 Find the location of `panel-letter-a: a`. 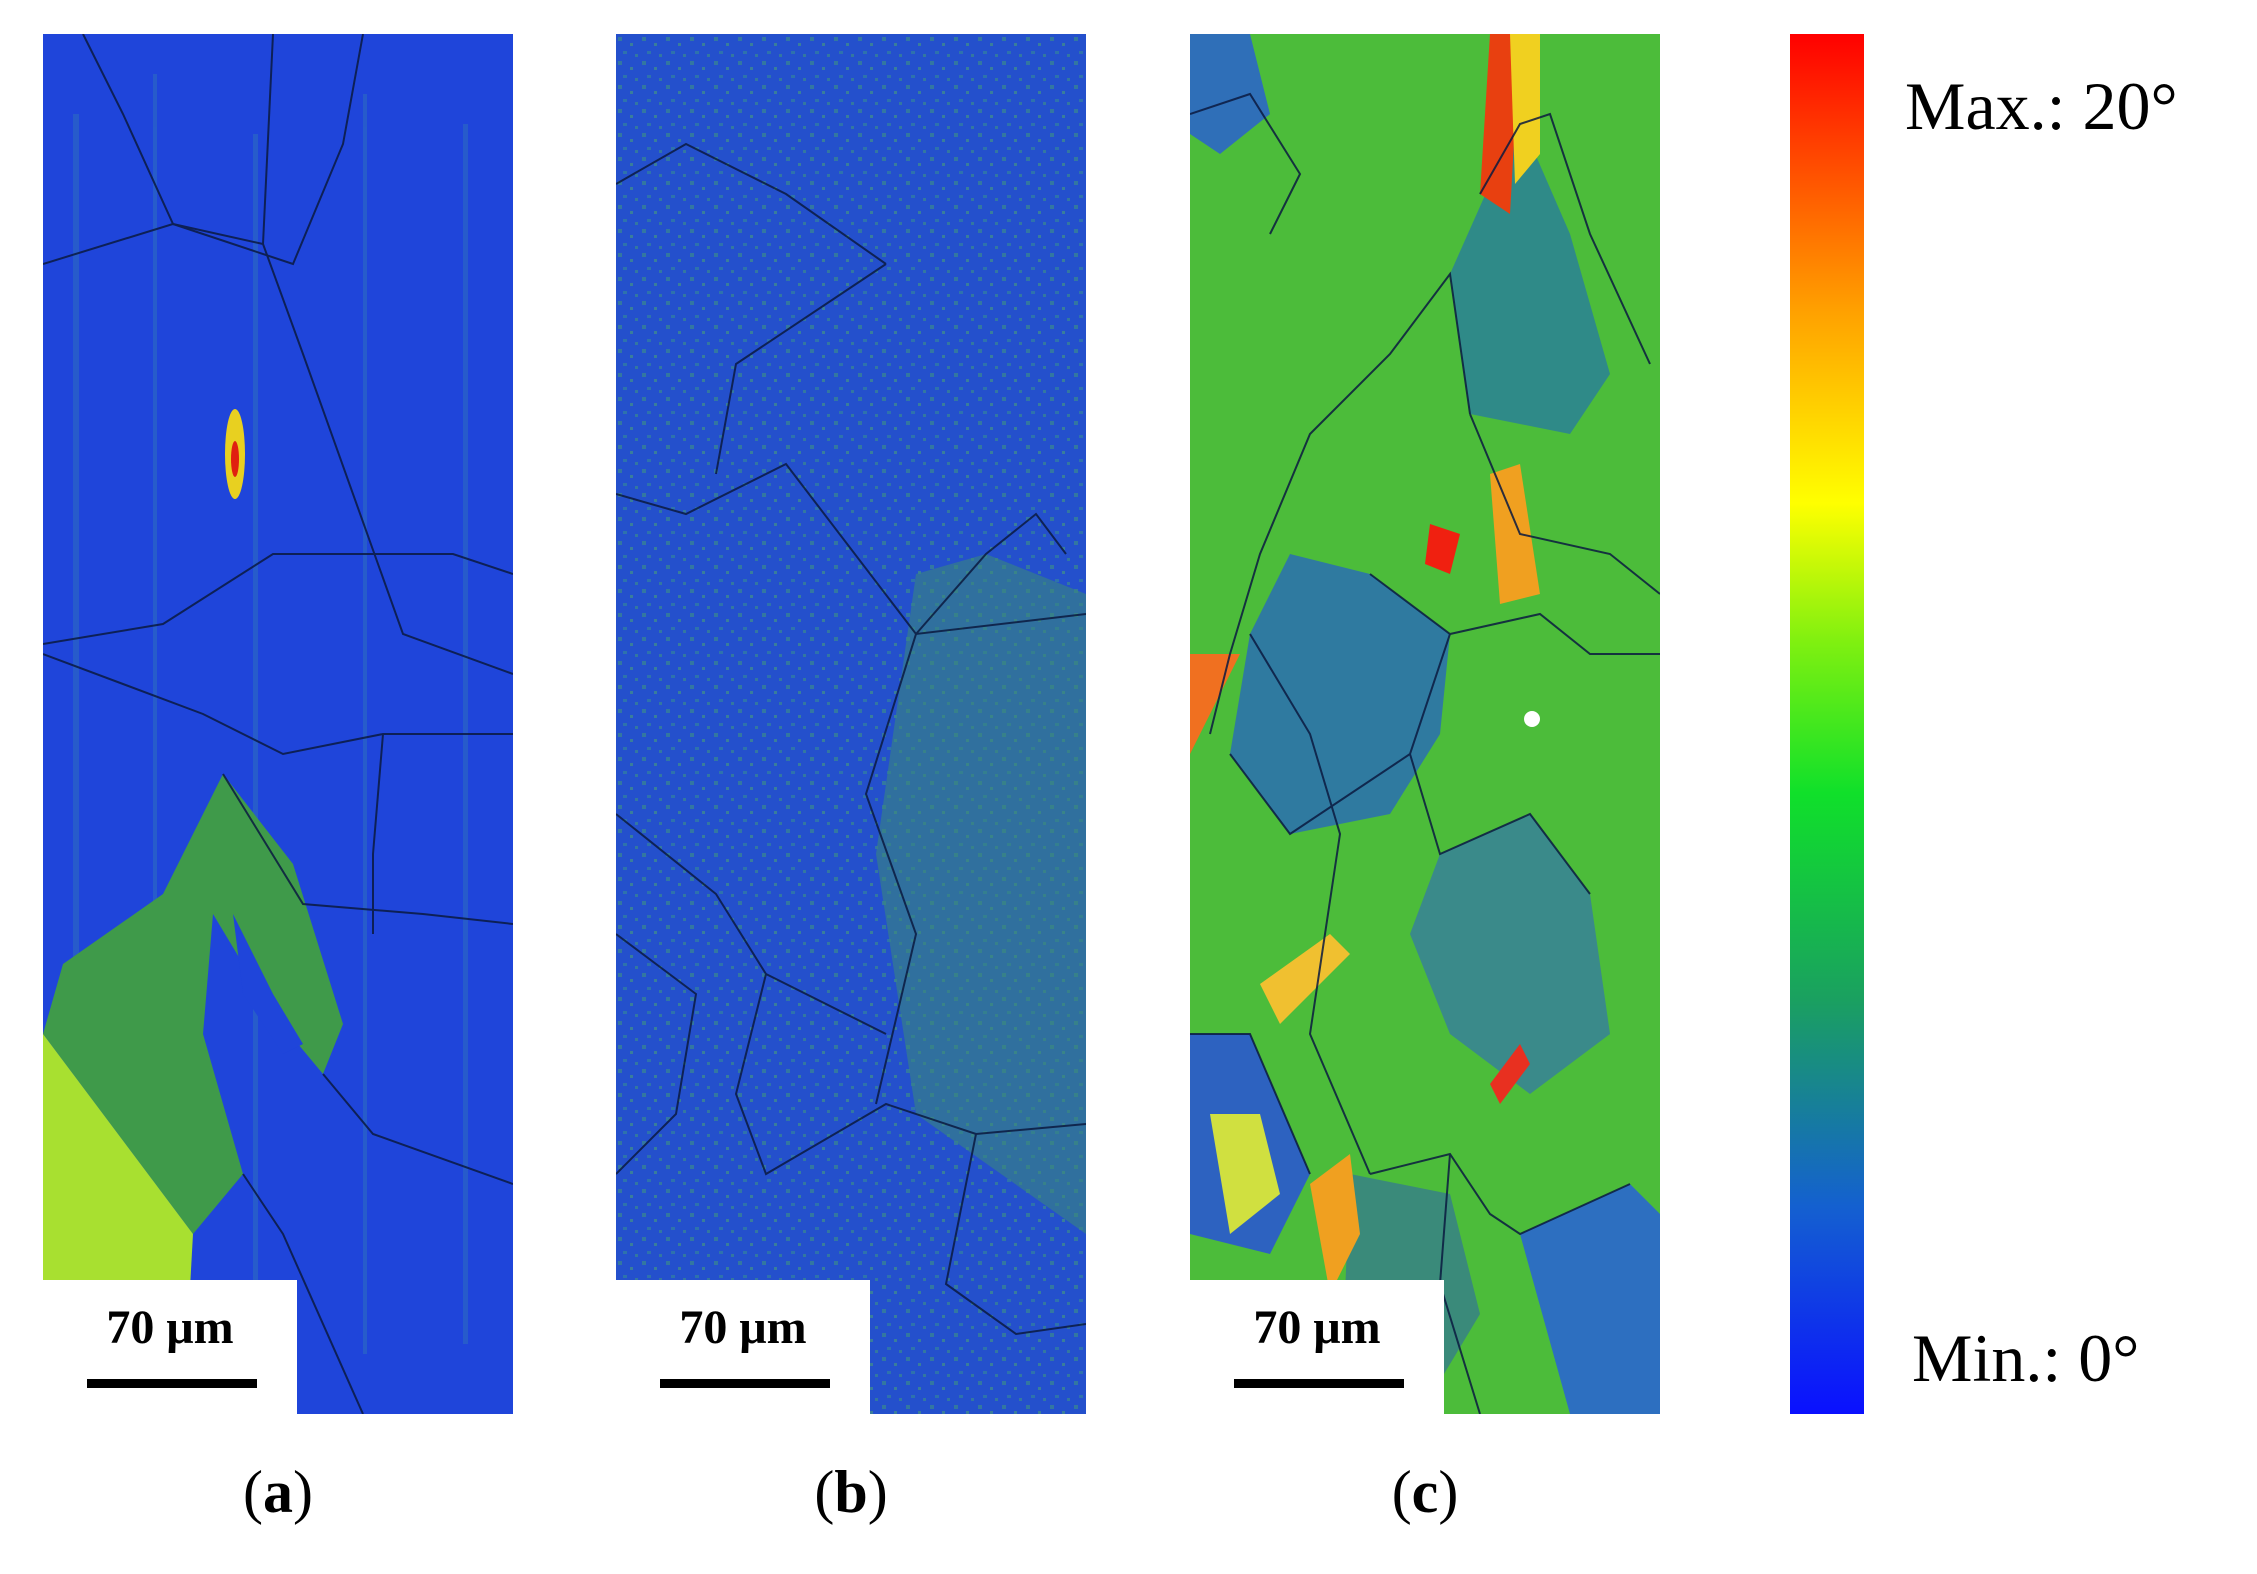

panel-letter-a: a is located at coordinates (278, 1492).